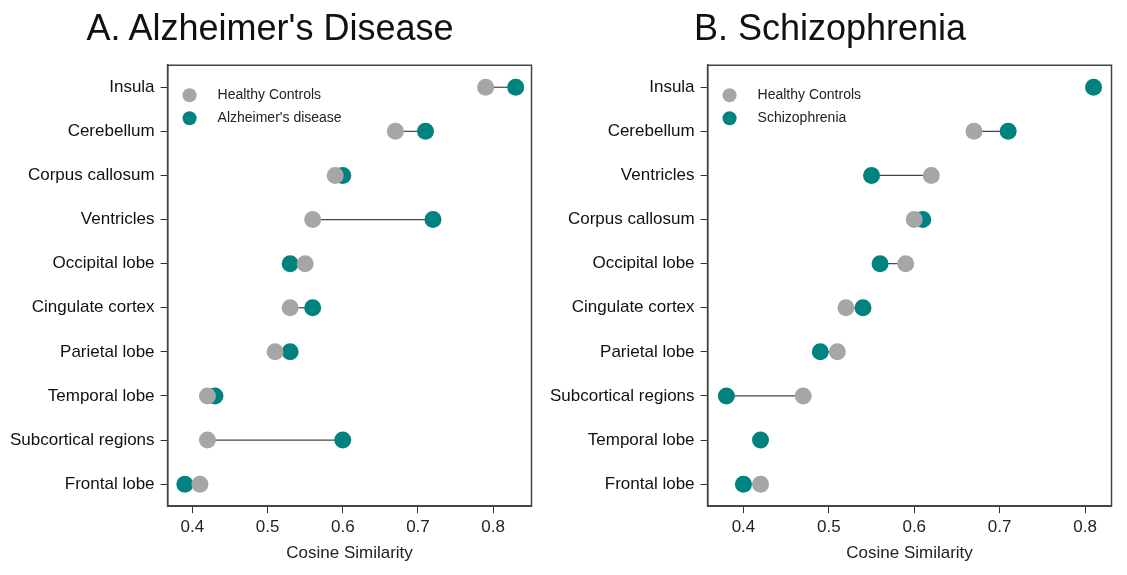 This screenshot has height=575, width=1127. Describe the element at coordinates (830, 27) in the screenshot. I see `chart-title: B. Schizophrenia` at that location.